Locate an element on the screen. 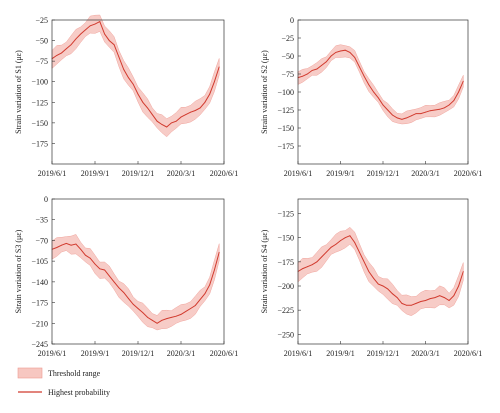 The height and width of the screenshot is (413, 500). y-tick-label: −210 is located at coordinates (39, 323).